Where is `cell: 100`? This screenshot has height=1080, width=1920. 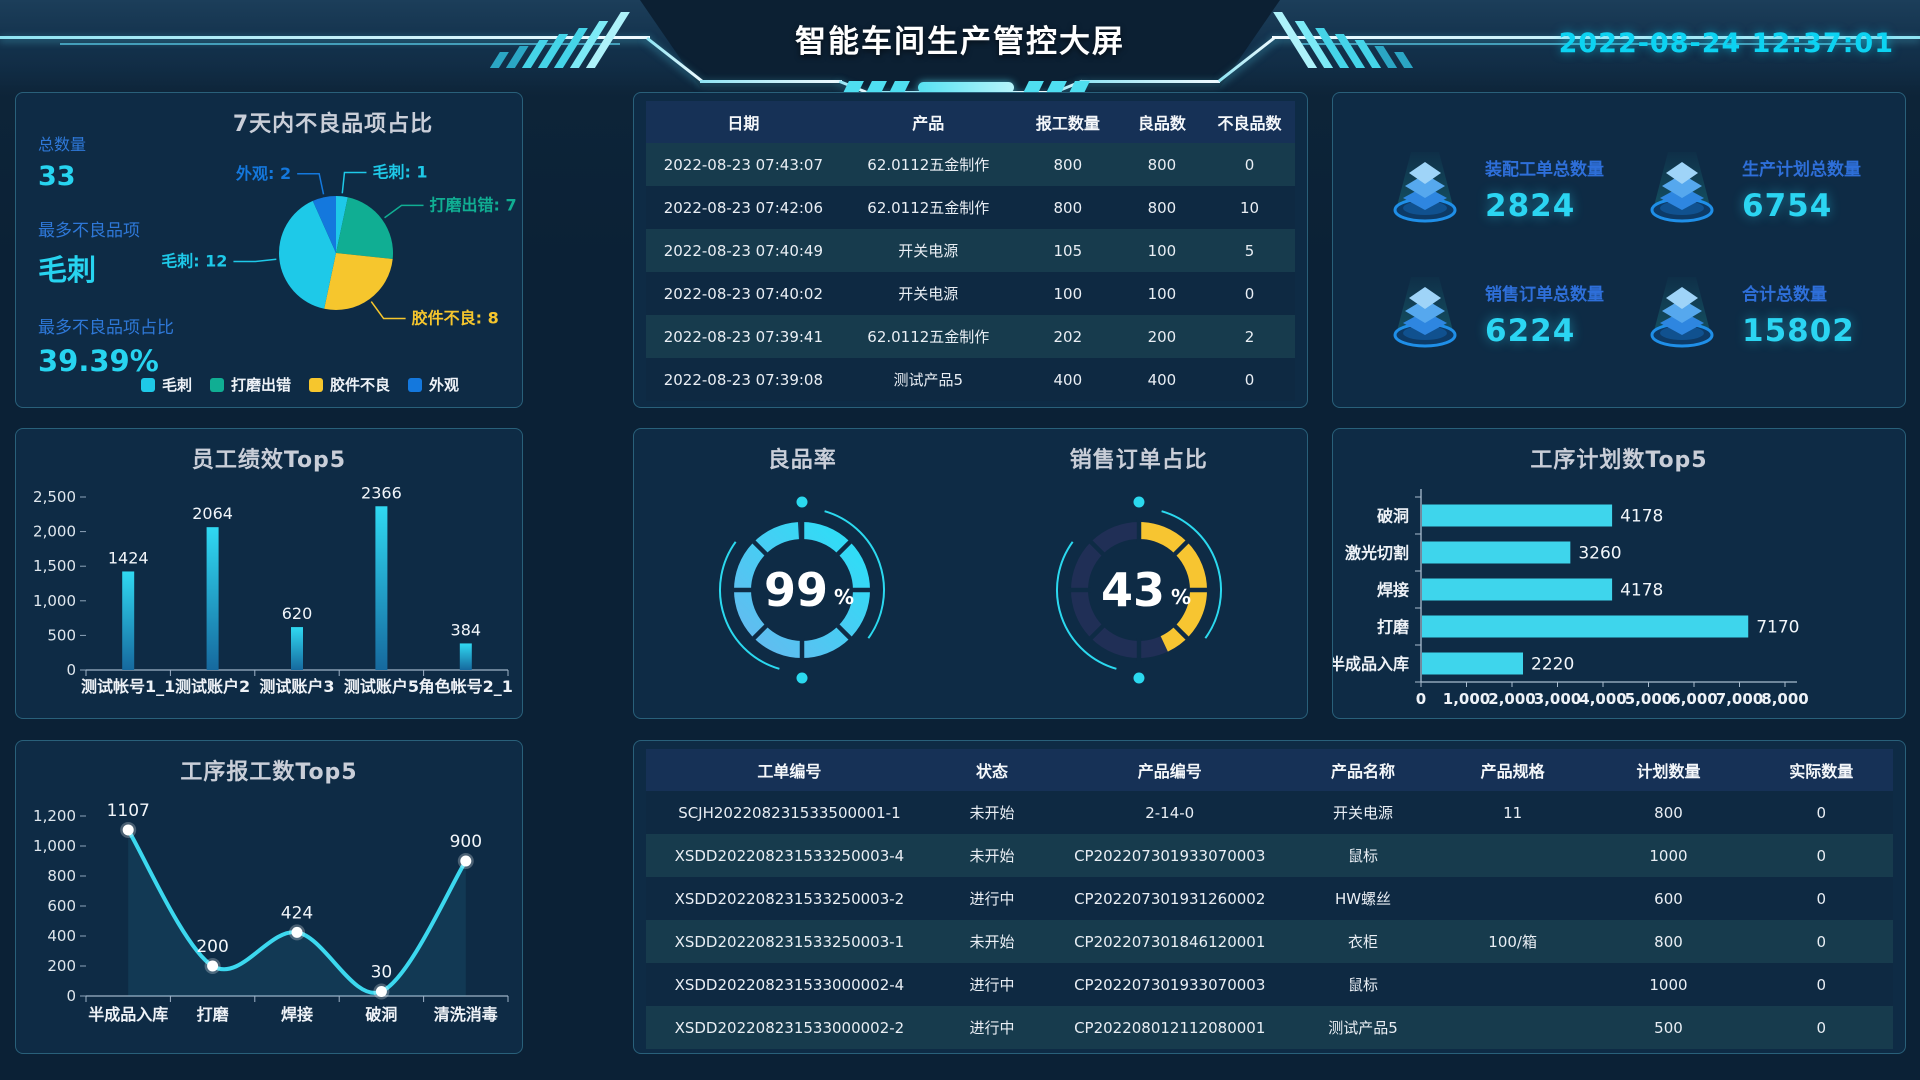
cell: 100 is located at coordinates (1162, 250).